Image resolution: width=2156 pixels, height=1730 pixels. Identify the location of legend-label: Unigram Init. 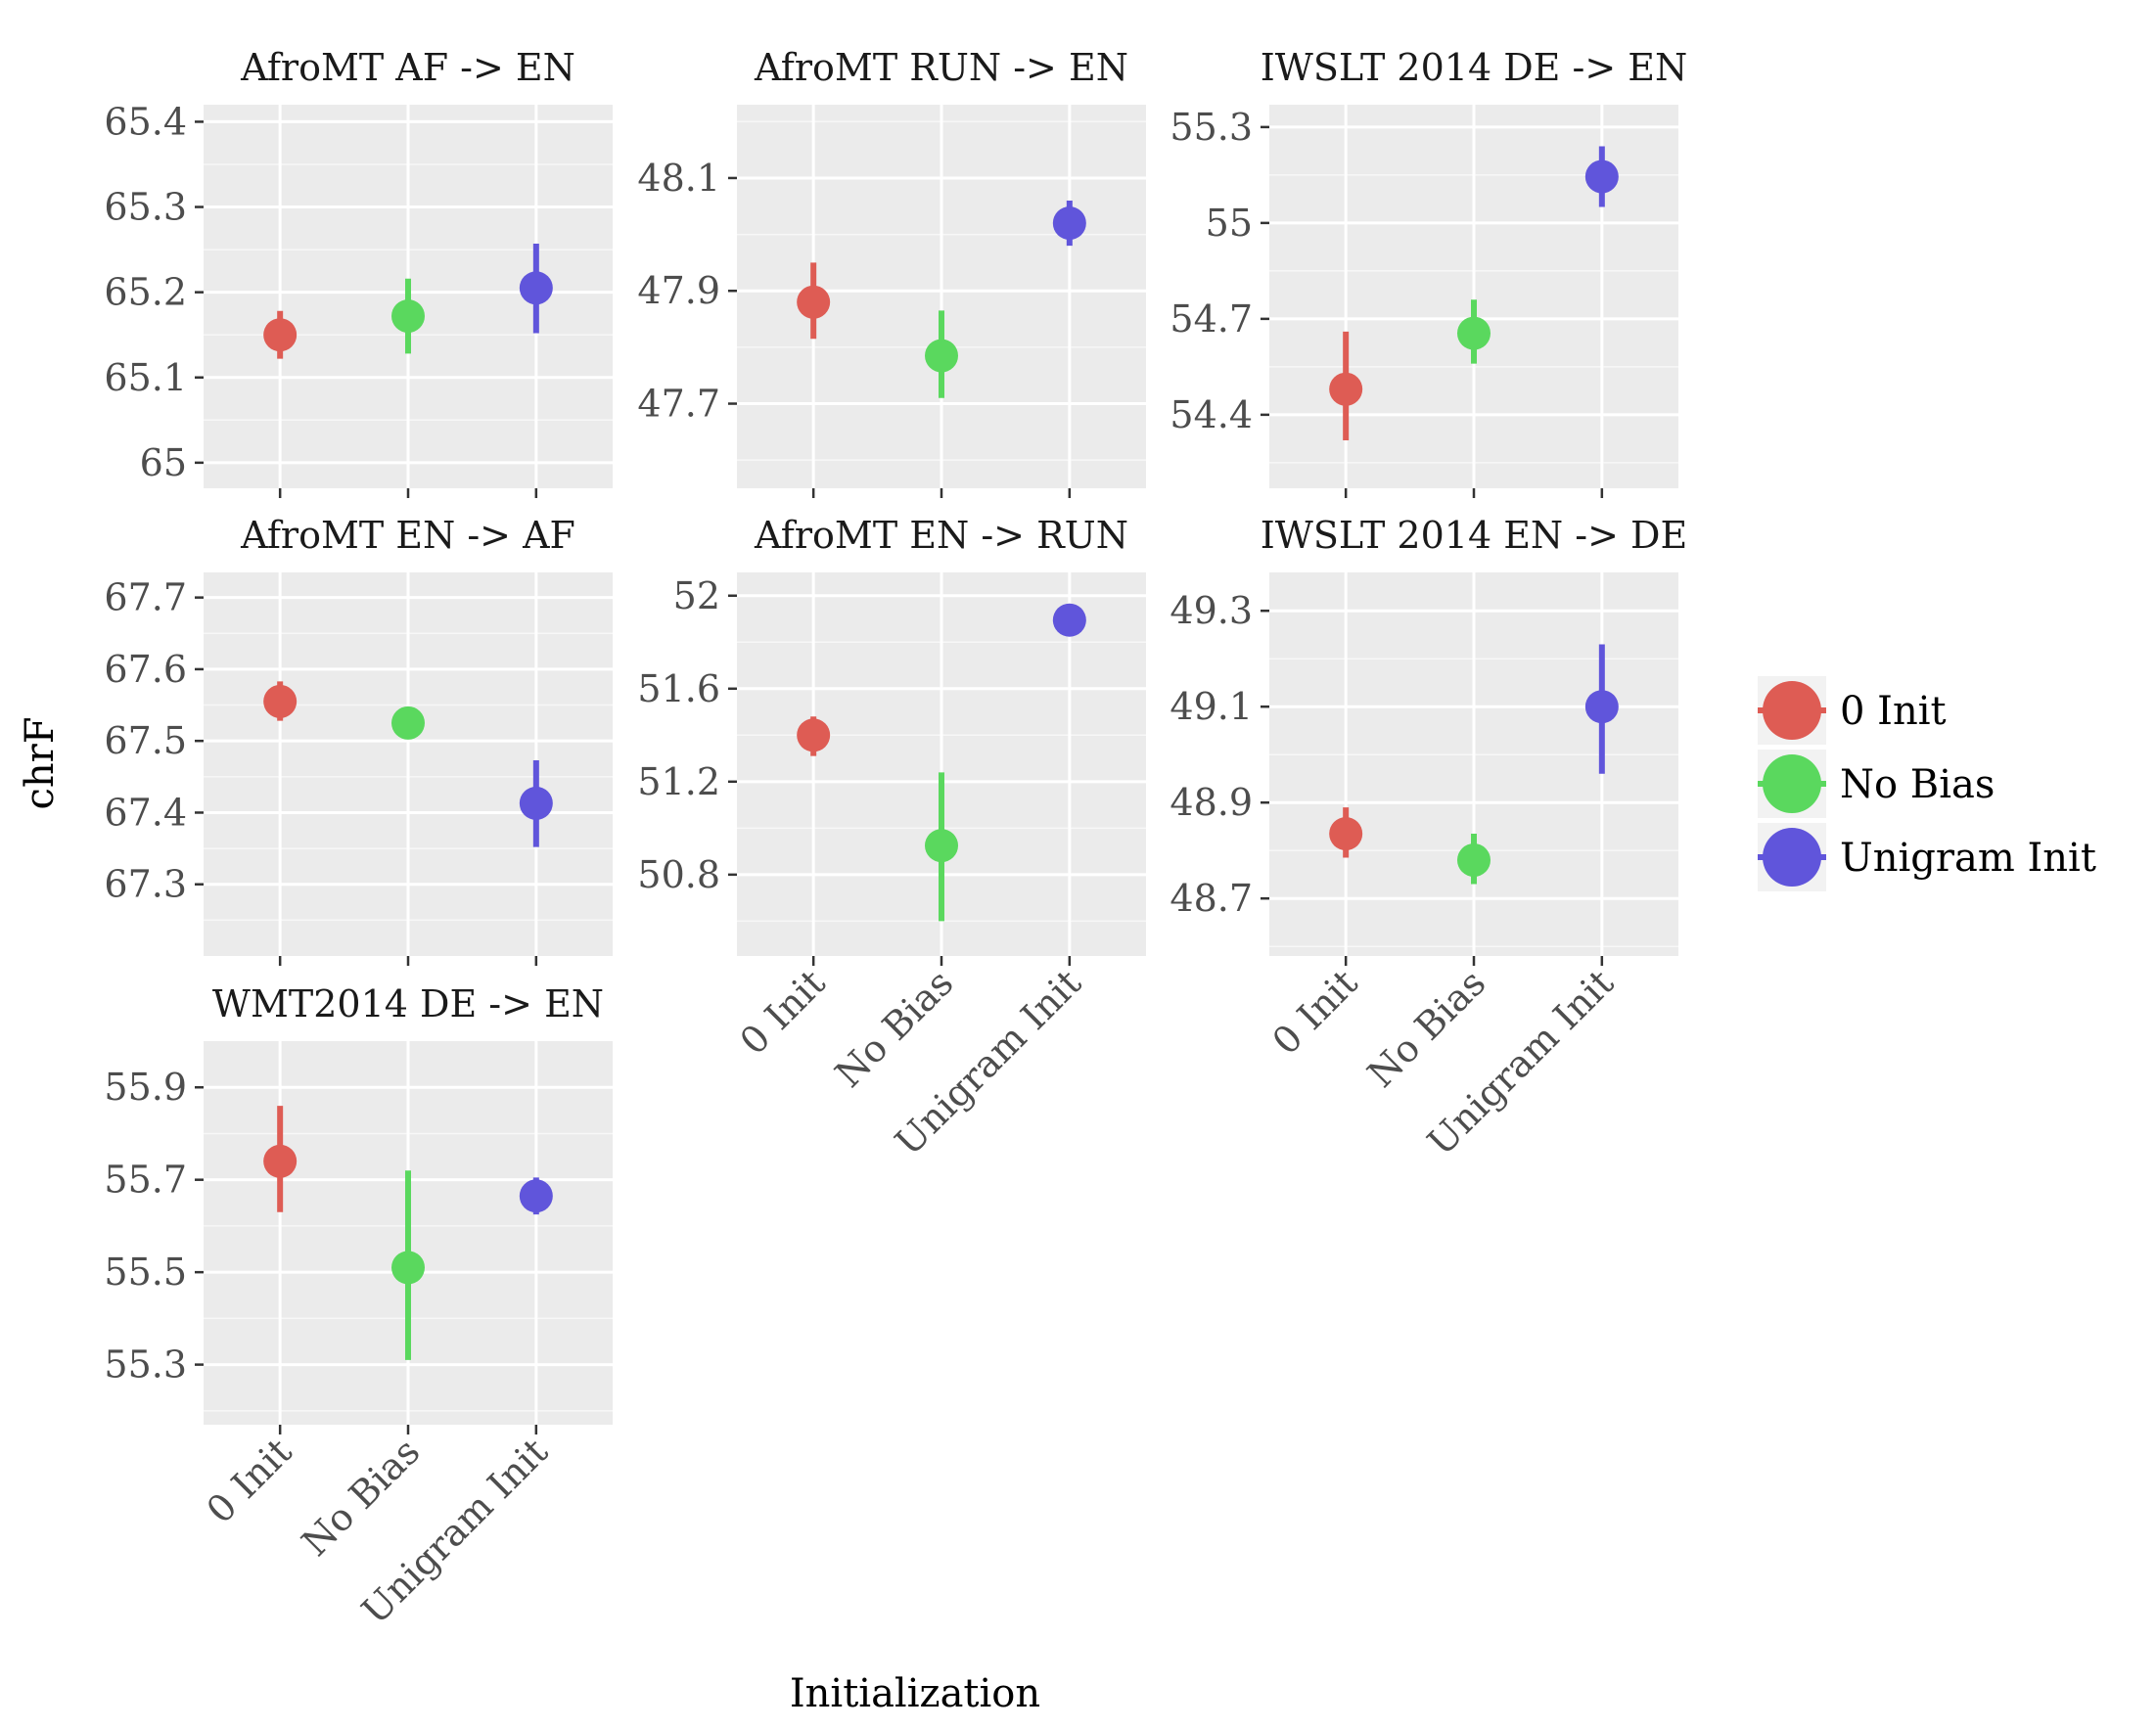
(1968, 858).